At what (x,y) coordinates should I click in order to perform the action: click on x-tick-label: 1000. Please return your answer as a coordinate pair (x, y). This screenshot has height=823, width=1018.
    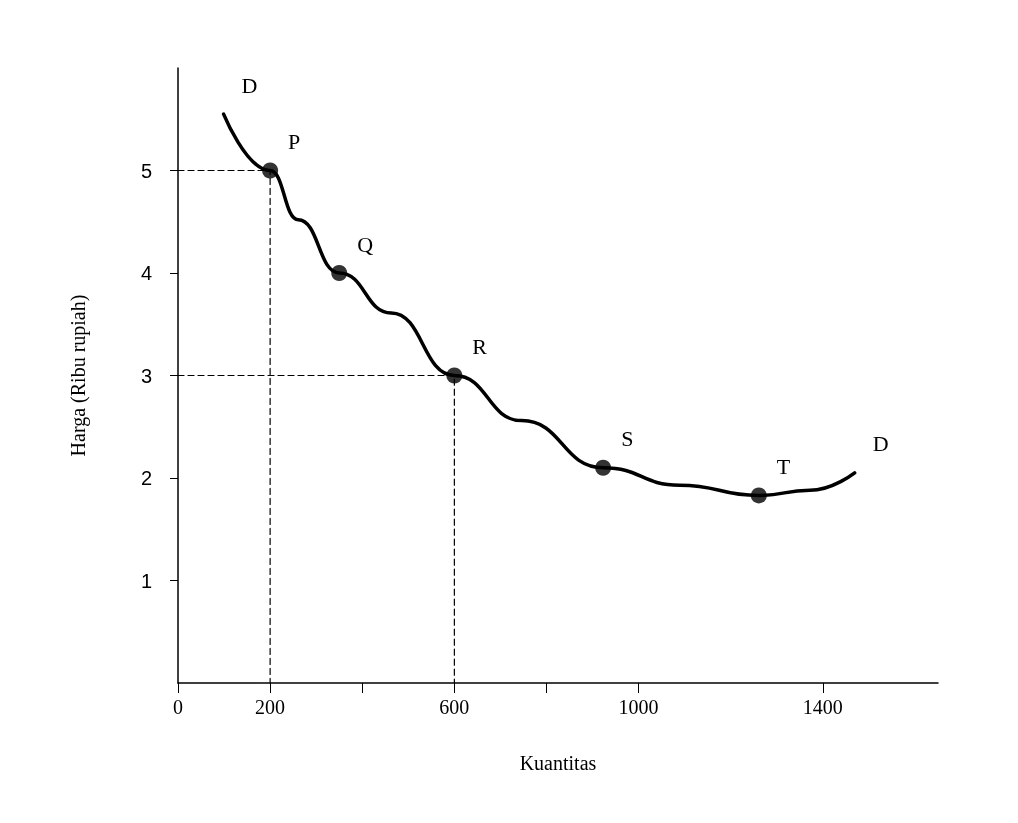
    Looking at the image, I should click on (638, 707).